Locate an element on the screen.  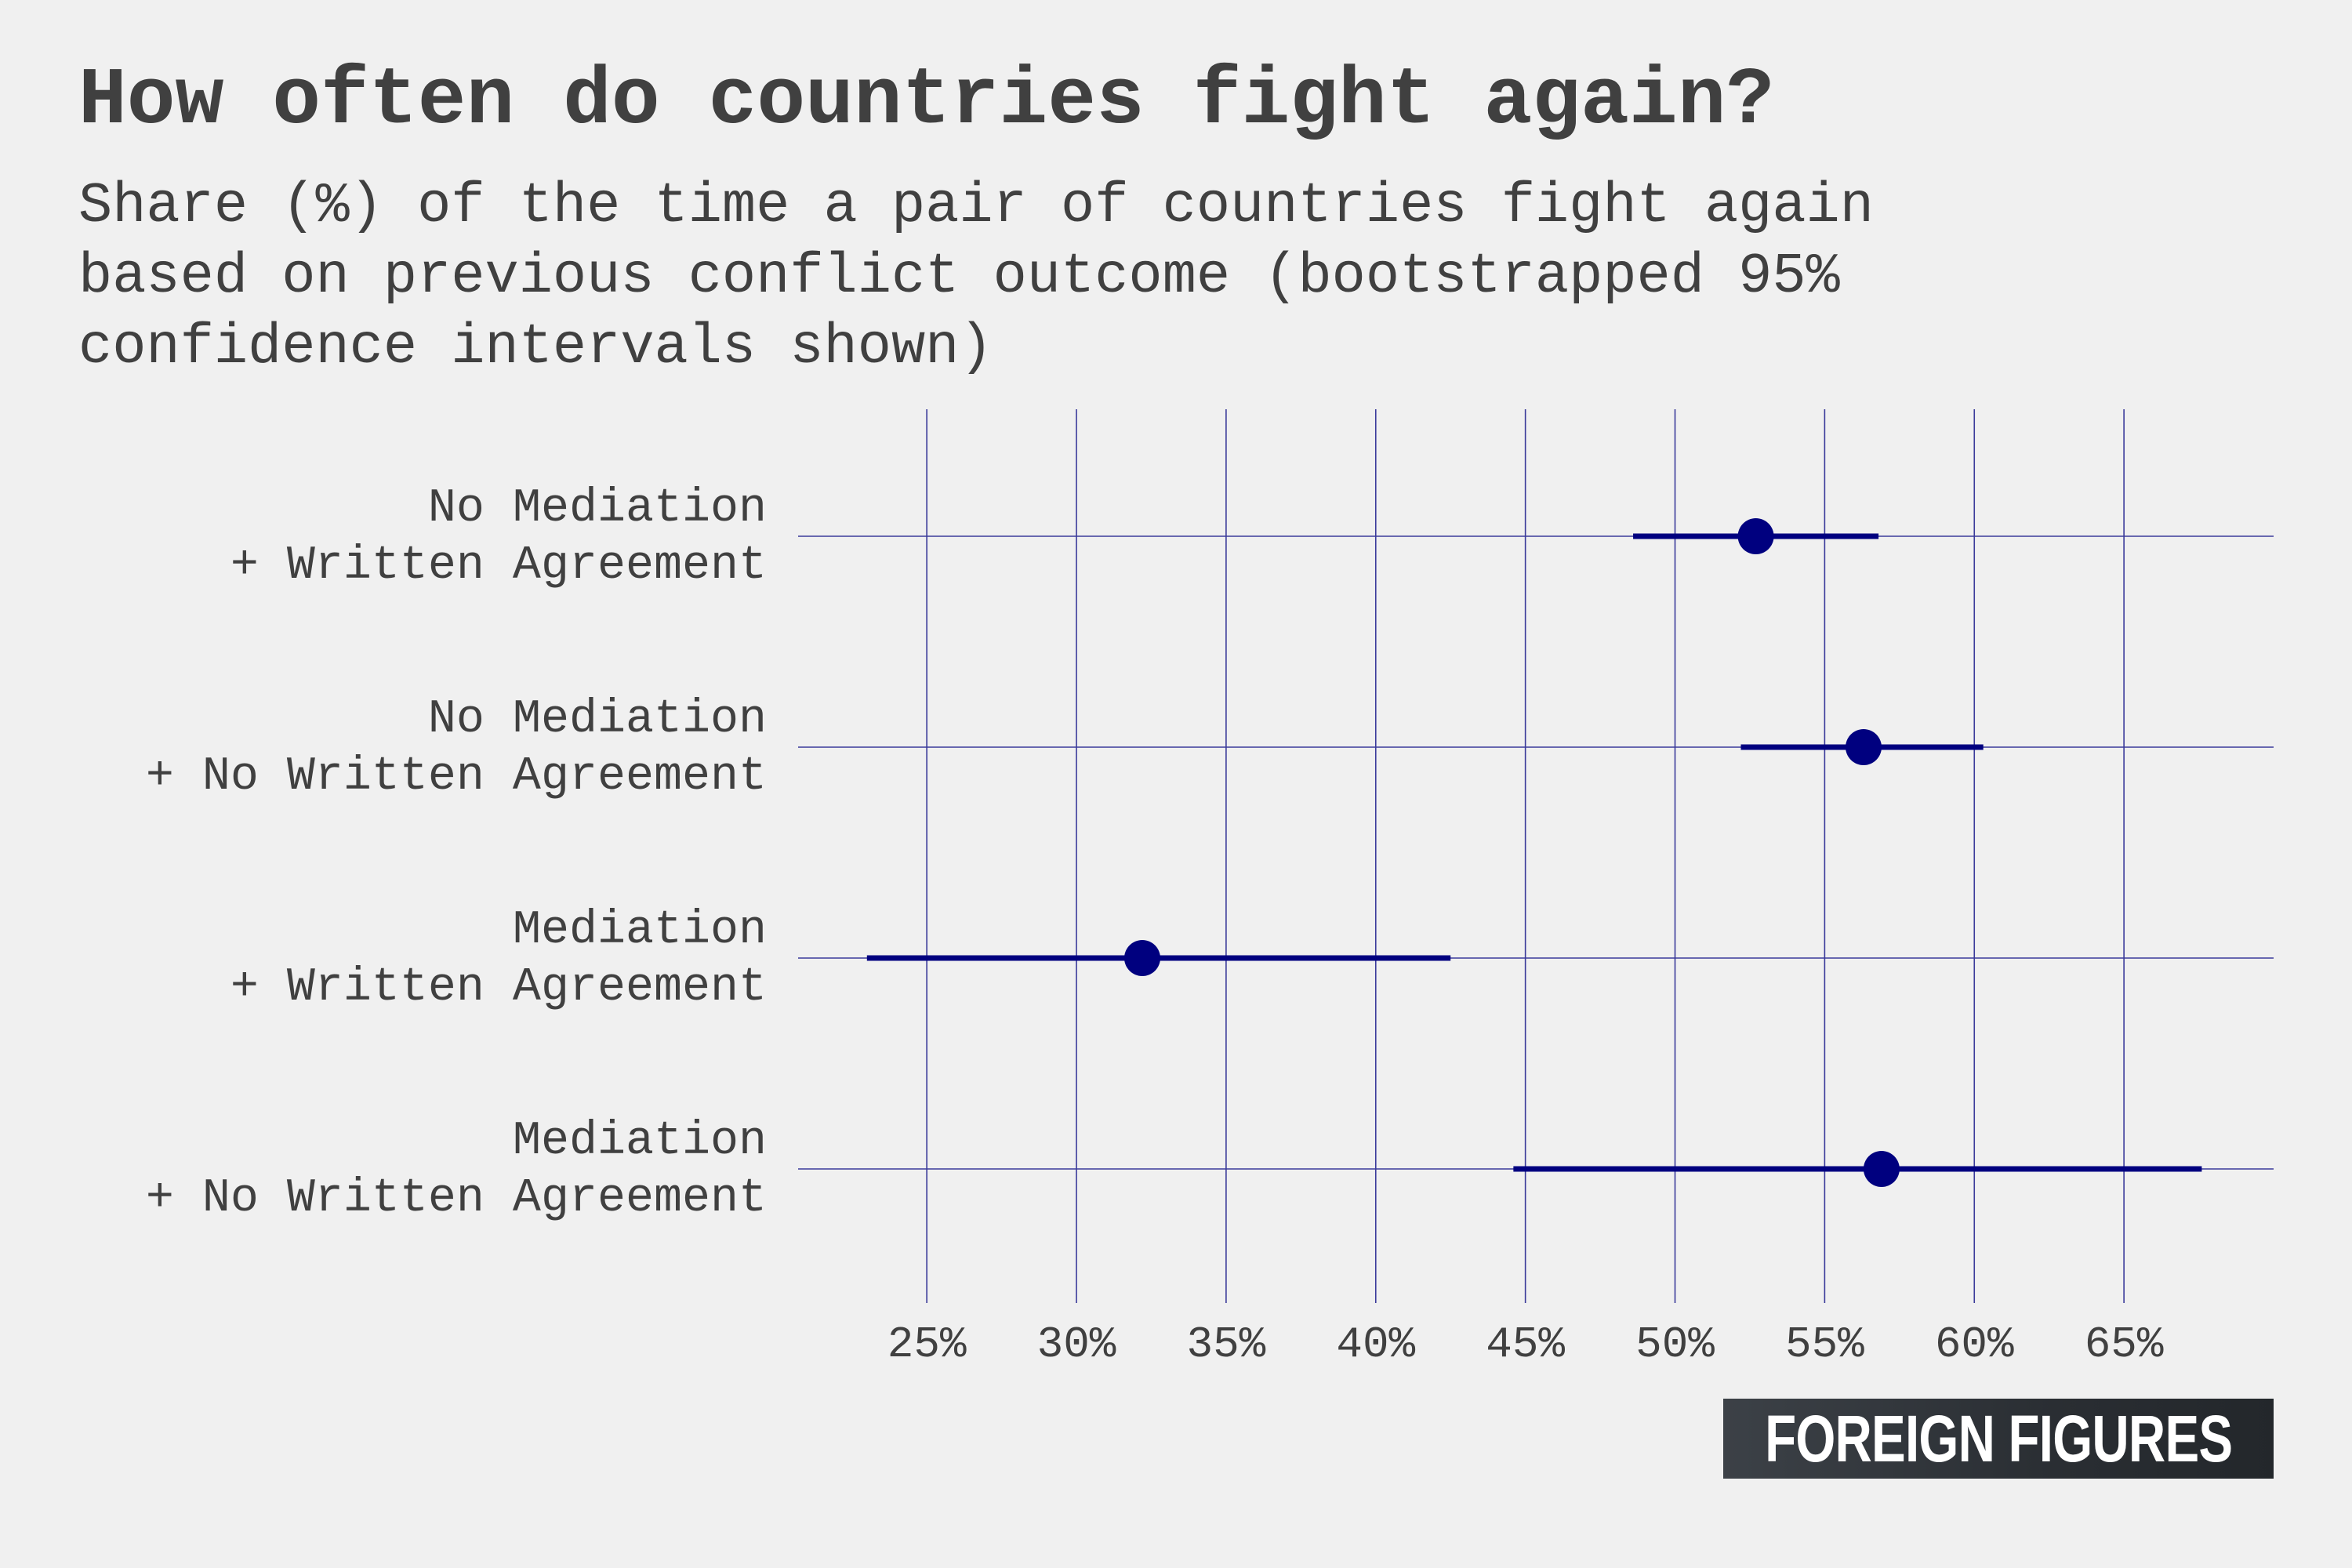
x-axis-ticks: 25% 30% 35% 40% 45% 50% 55% 60% 65% is located at coordinates (1525, 1344).